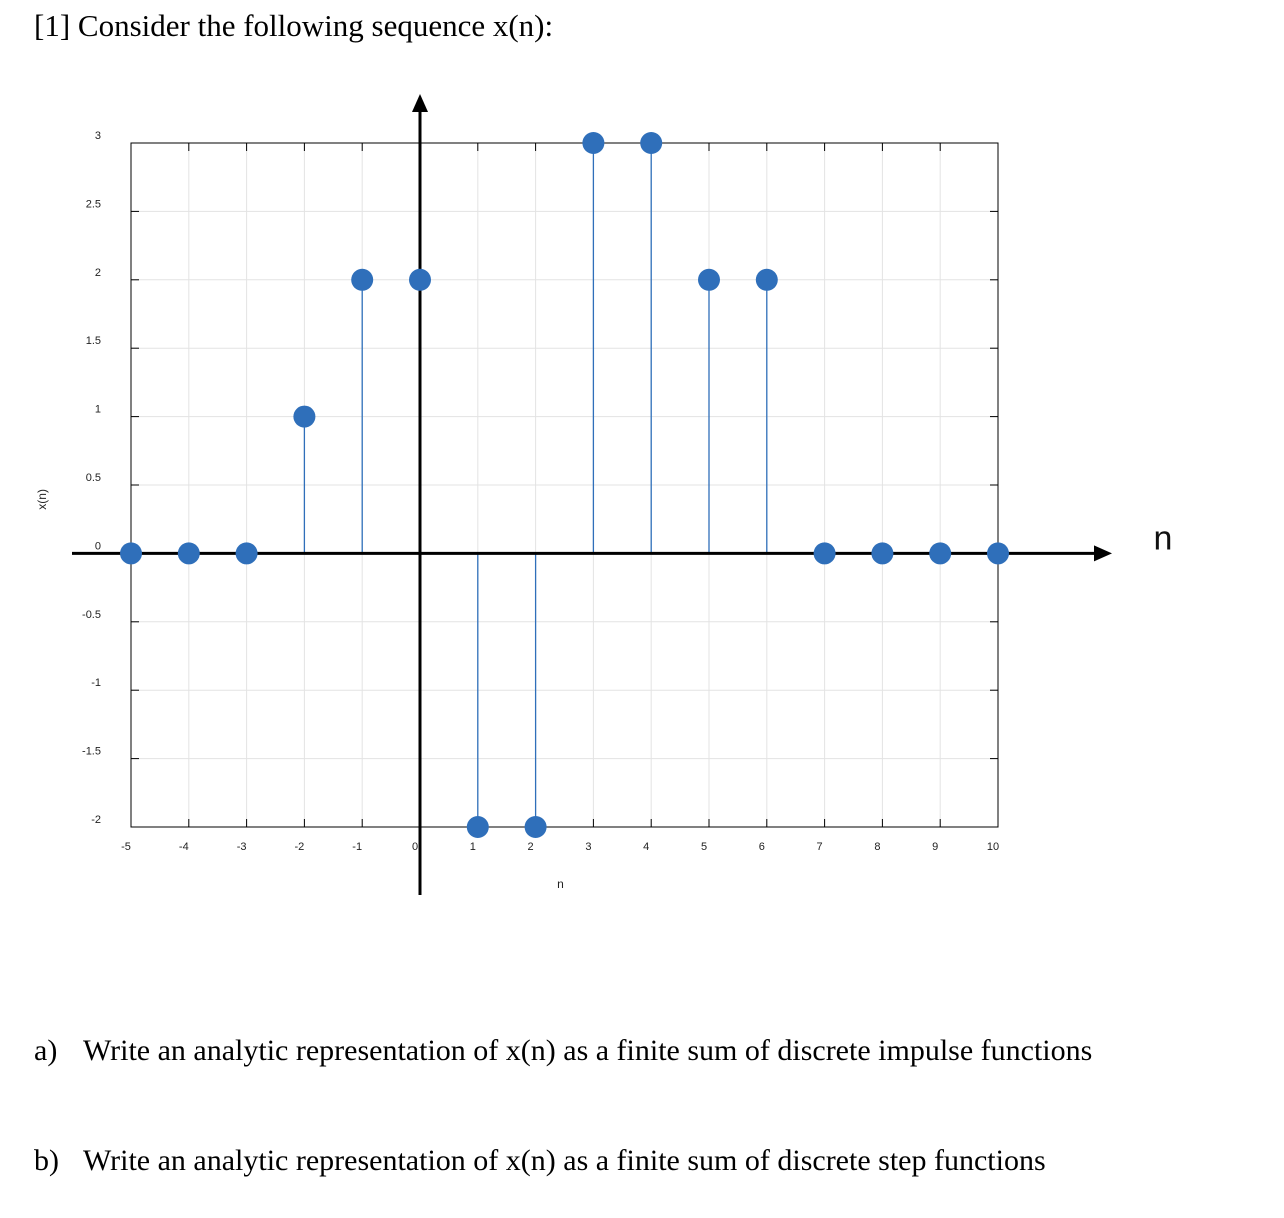 The width and height of the screenshot is (1284, 1218). Describe the element at coordinates (98, 546) in the screenshot. I see `y-tick-label: 0` at that location.